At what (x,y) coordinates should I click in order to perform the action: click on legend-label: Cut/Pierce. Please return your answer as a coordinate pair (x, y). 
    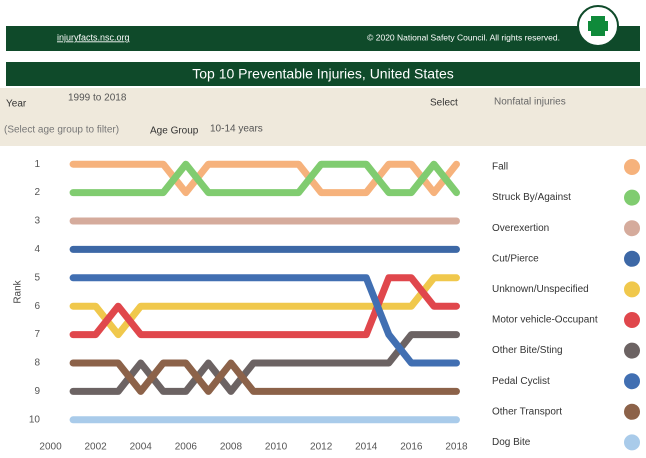
    Looking at the image, I should click on (515, 258).